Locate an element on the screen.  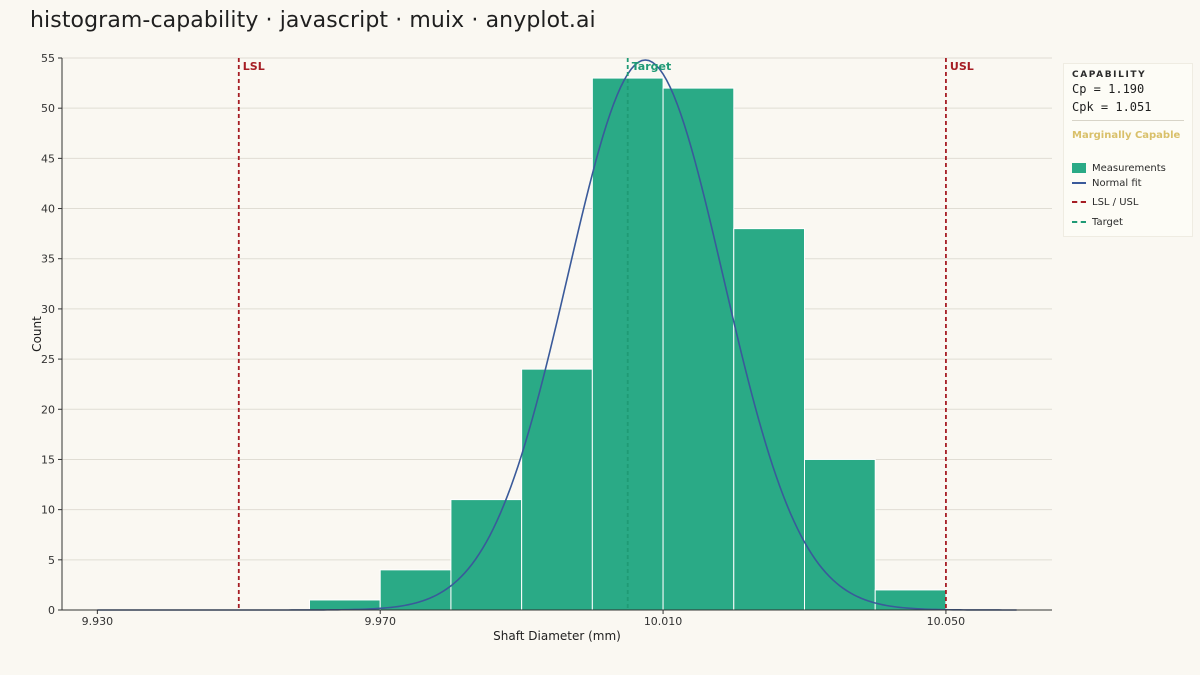
y-tick-label: 40 is located at coordinates (48, 209).